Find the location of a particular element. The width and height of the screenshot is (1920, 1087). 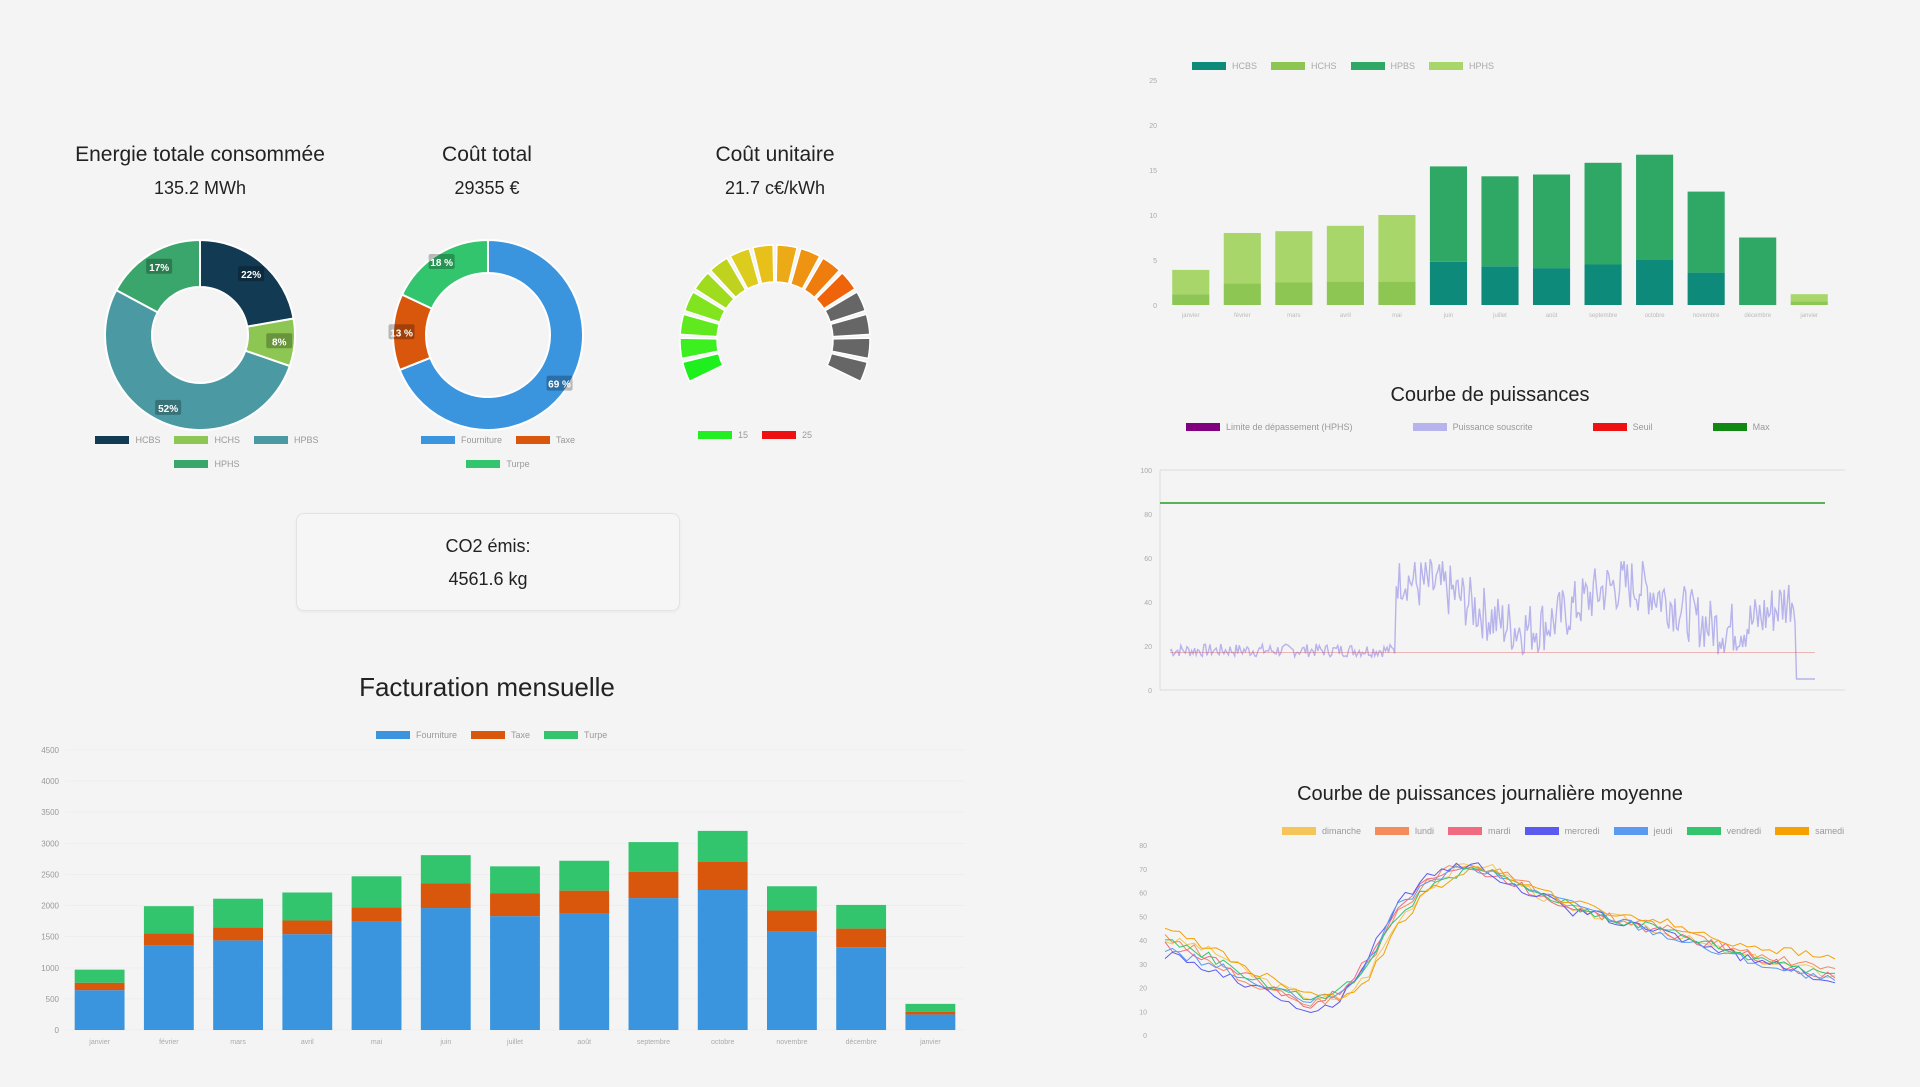

power-curve-legend-item: Max is located at coordinates (1741, 427).